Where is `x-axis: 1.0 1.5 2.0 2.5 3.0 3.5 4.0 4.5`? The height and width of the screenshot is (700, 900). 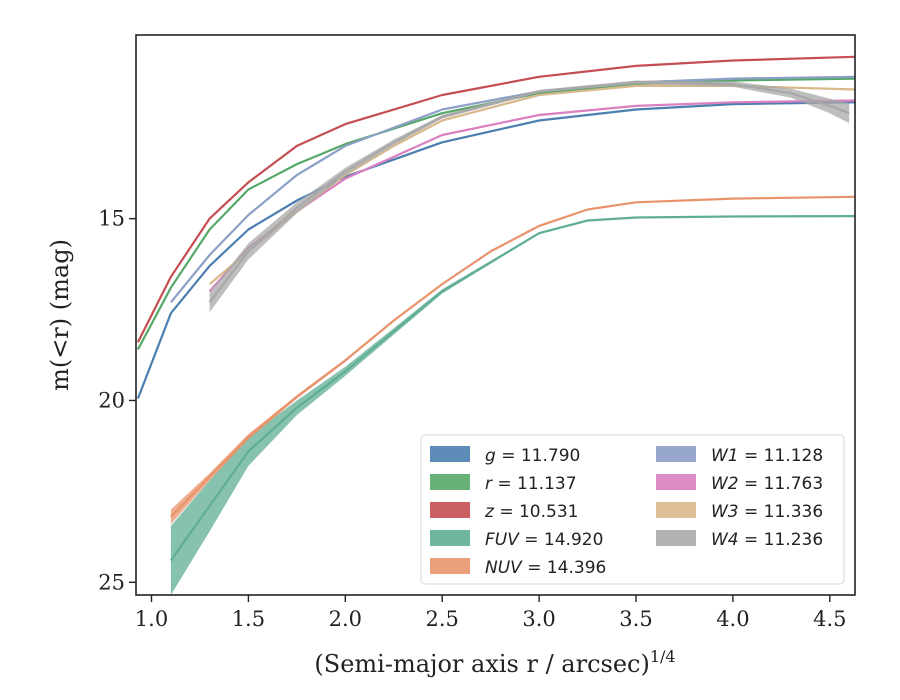 x-axis: 1.0 1.5 2.0 2.5 3.0 3.5 4.0 4.5 is located at coordinates (491, 613).